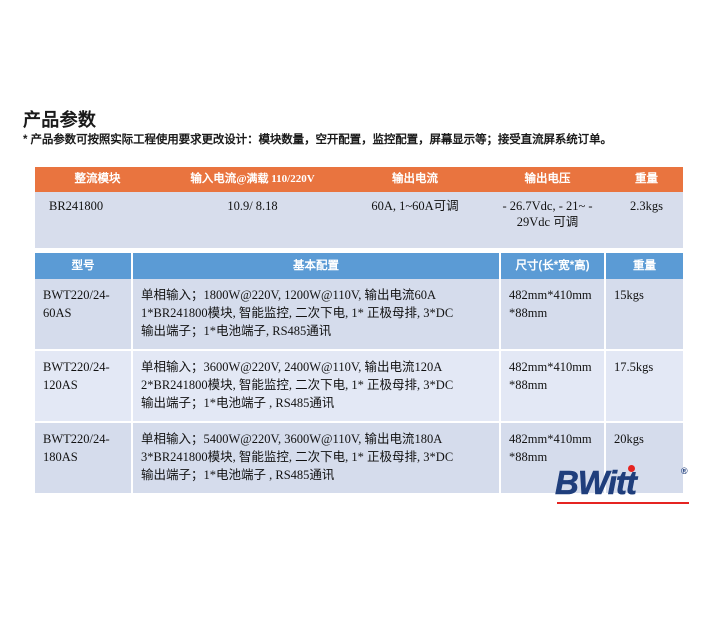  I want to click on col-header-input-current-spec: @满载 110/220V, so click(275, 179).